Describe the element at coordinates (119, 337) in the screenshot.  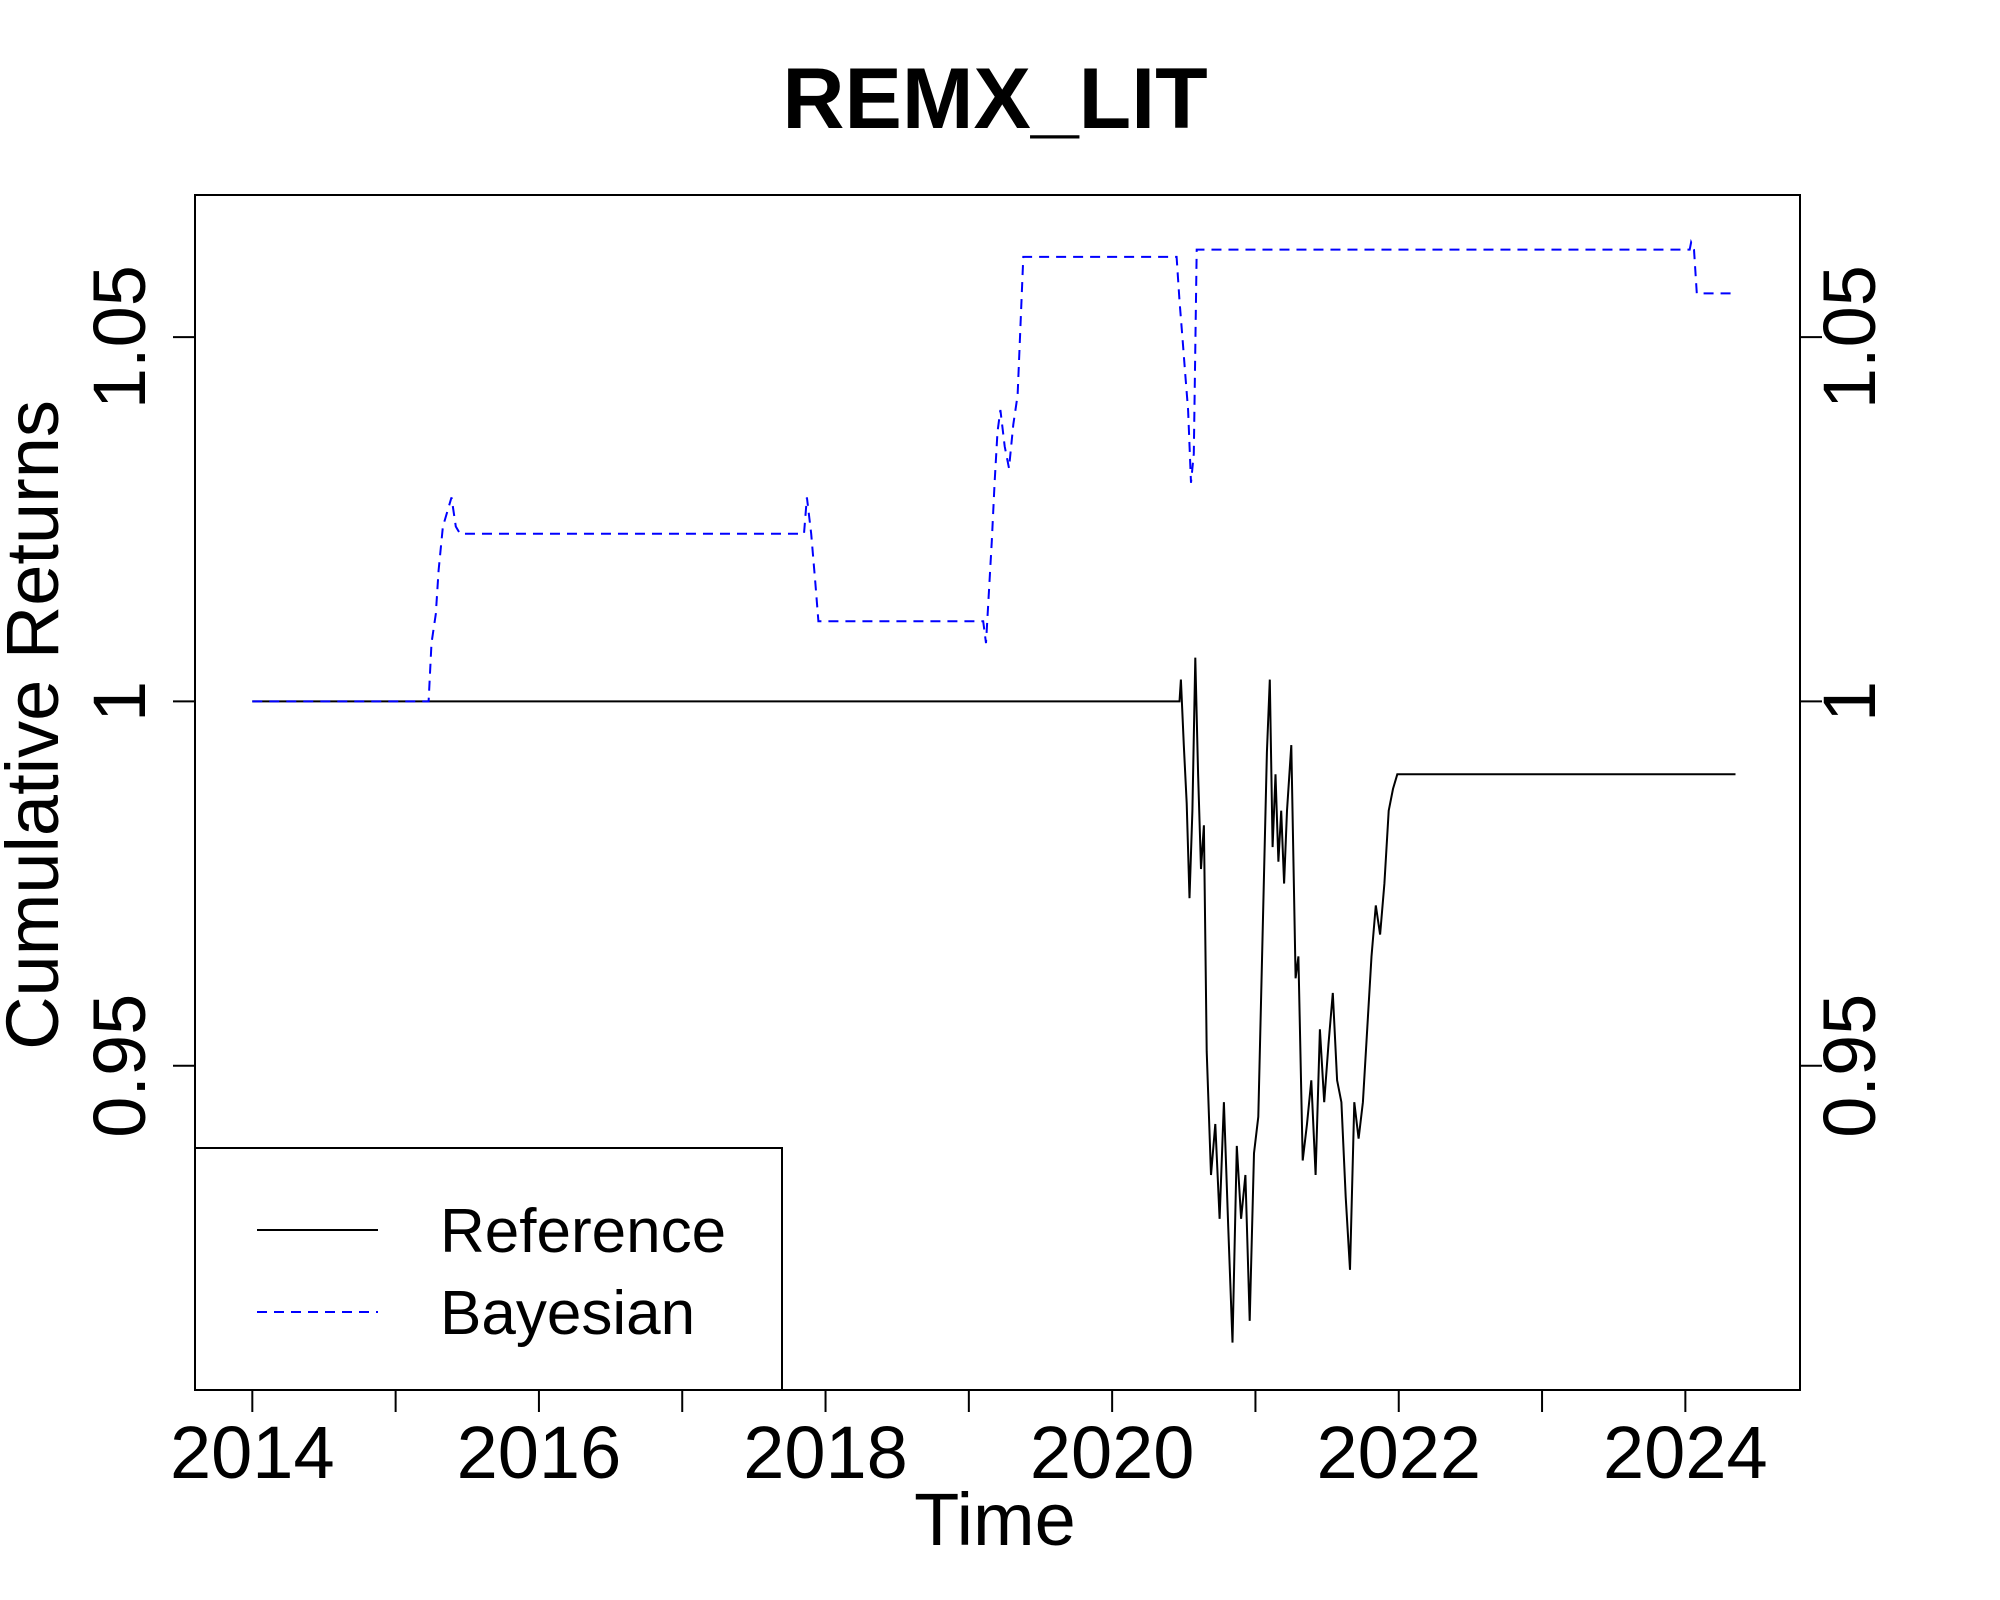
I see `y-tick-label-left: 1.05` at that location.